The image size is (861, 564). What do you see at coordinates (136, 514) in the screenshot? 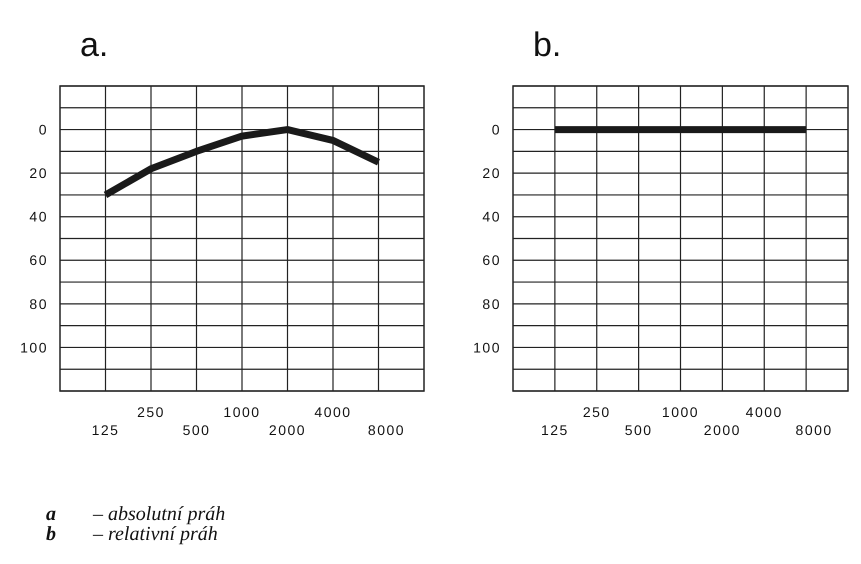
I see `text: a – absolutní práh` at bounding box center [136, 514].